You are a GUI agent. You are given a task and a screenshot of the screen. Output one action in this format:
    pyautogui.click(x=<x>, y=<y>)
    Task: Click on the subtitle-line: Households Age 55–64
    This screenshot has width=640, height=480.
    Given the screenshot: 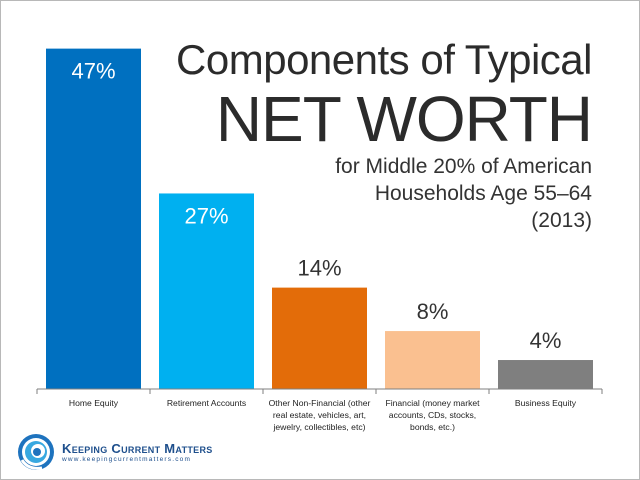 What is the action you would take?
    pyautogui.click(x=483, y=193)
    